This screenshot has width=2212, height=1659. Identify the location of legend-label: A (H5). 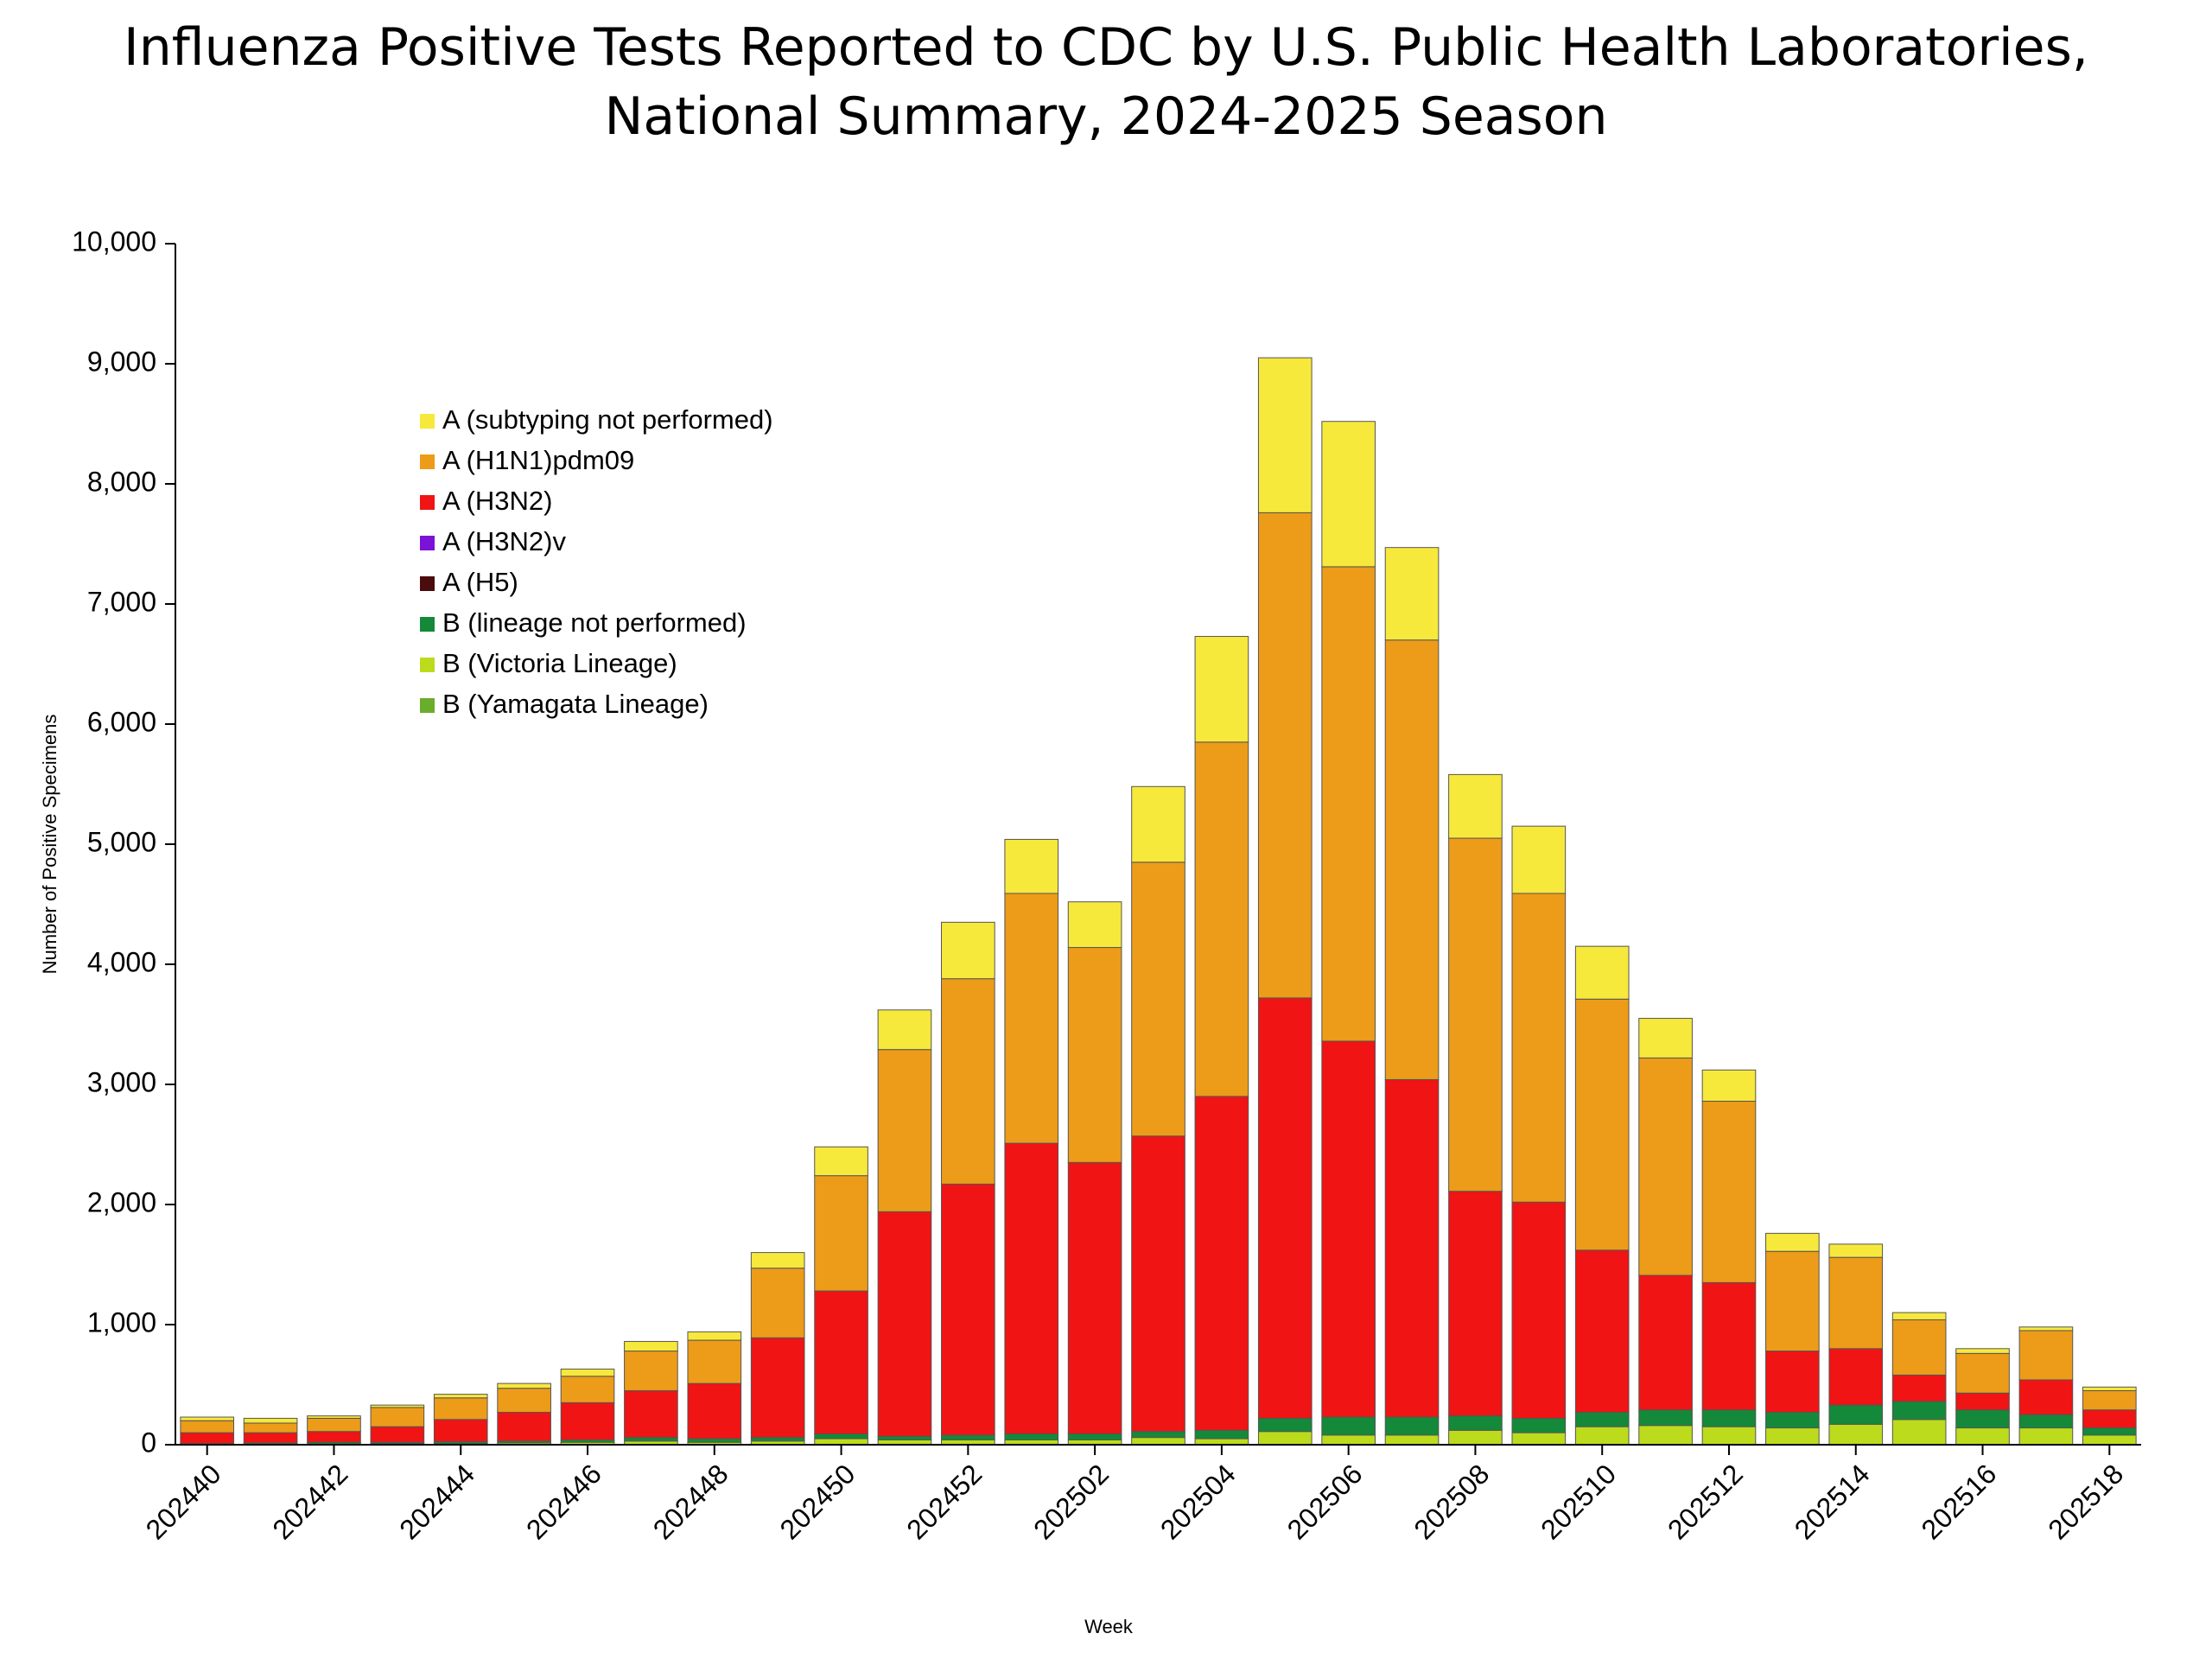
(480, 582).